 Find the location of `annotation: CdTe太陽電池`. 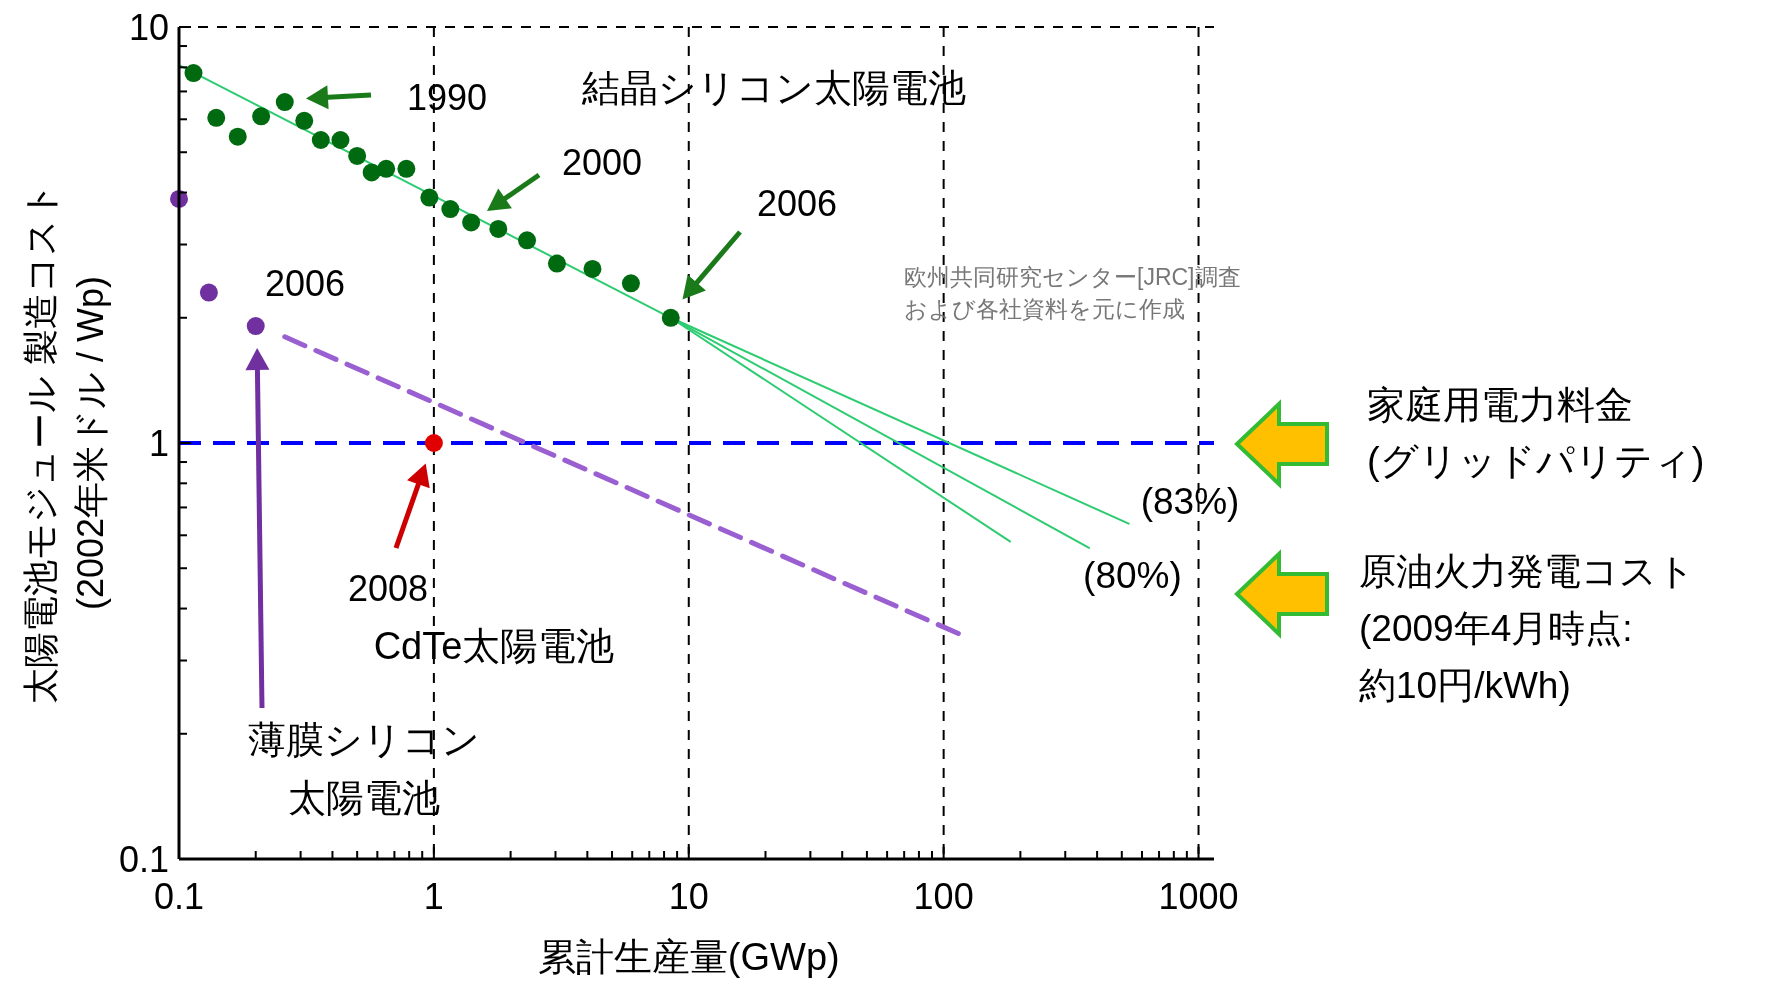

annotation: CdTe太陽電池 is located at coordinates (494, 646).